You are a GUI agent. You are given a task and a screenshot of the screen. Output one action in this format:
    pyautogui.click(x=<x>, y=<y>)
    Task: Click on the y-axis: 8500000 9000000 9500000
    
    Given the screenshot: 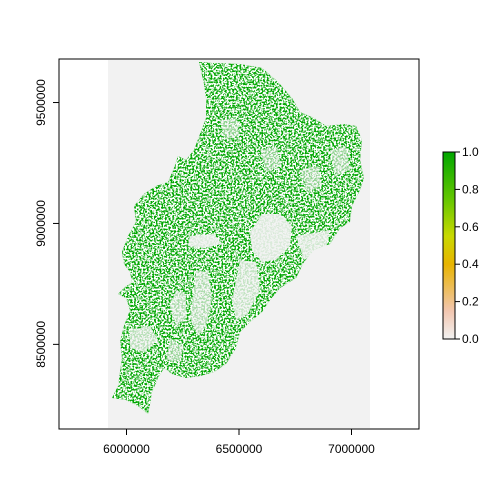 What is the action you would take?
    pyautogui.click(x=46, y=223)
    